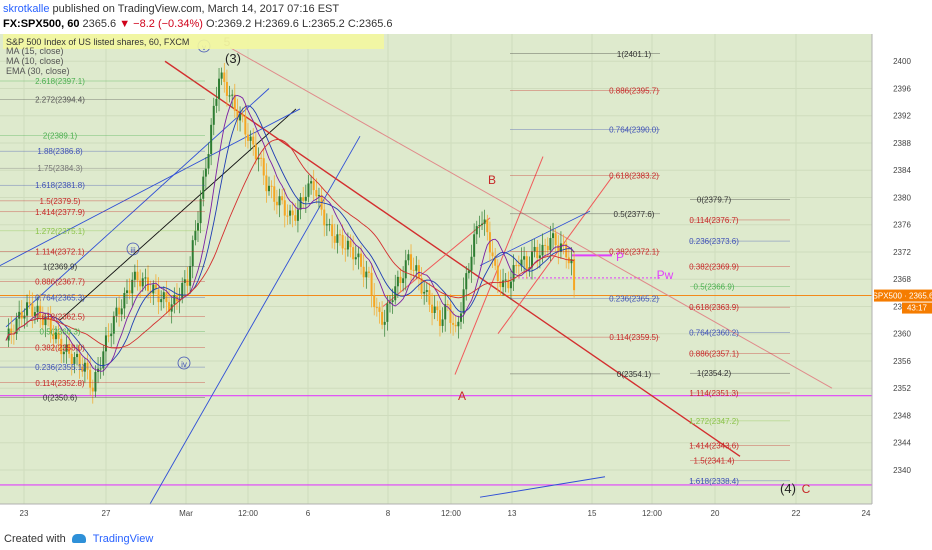 The height and width of the screenshot is (550, 932). What do you see at coordinates (123, 539) in the screenshot?
I see `tradingview-brand: TradingView` at bounding box center [123, 539].